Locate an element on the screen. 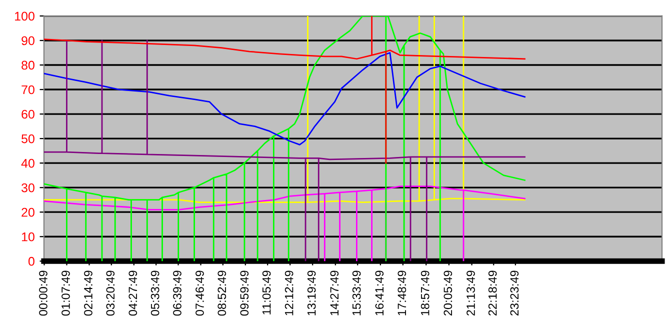 This screenshot has width=666, height=326. x-tick-label: 14:27:49 is located at coordinates (334, 293).